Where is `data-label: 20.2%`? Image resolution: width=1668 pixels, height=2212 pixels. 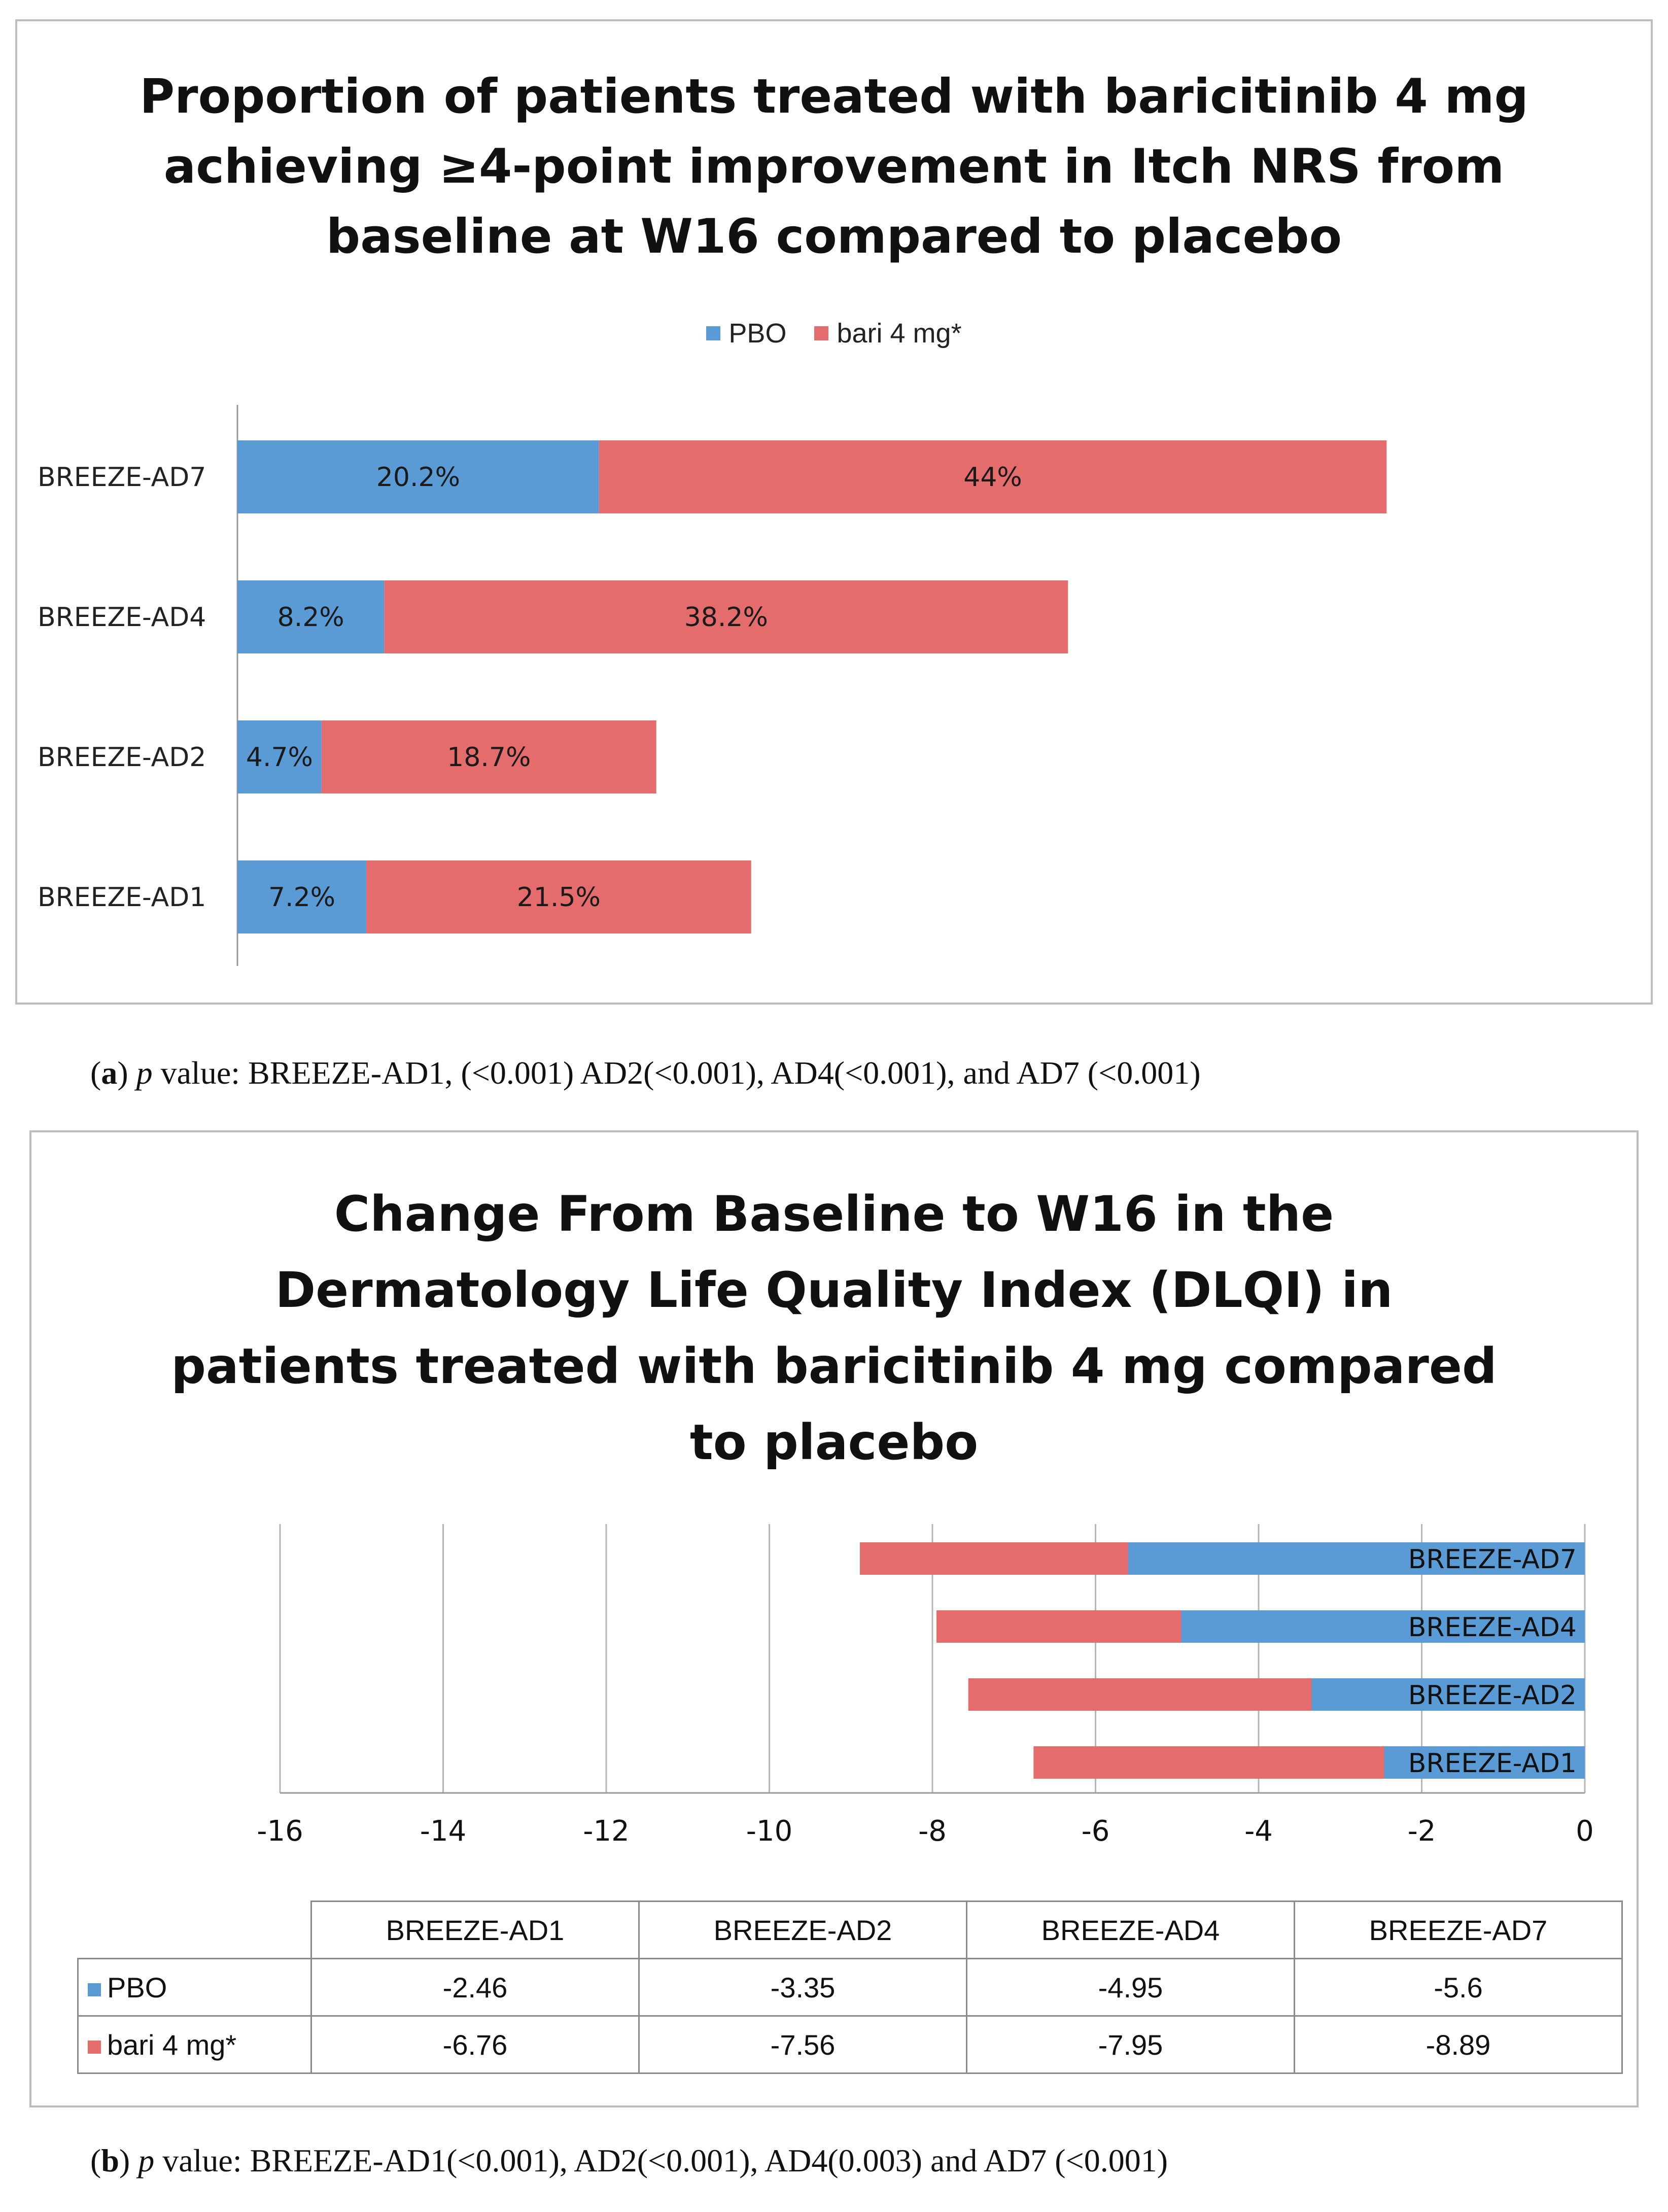
data-label: 20.2% is located at coordinates (418, 477).